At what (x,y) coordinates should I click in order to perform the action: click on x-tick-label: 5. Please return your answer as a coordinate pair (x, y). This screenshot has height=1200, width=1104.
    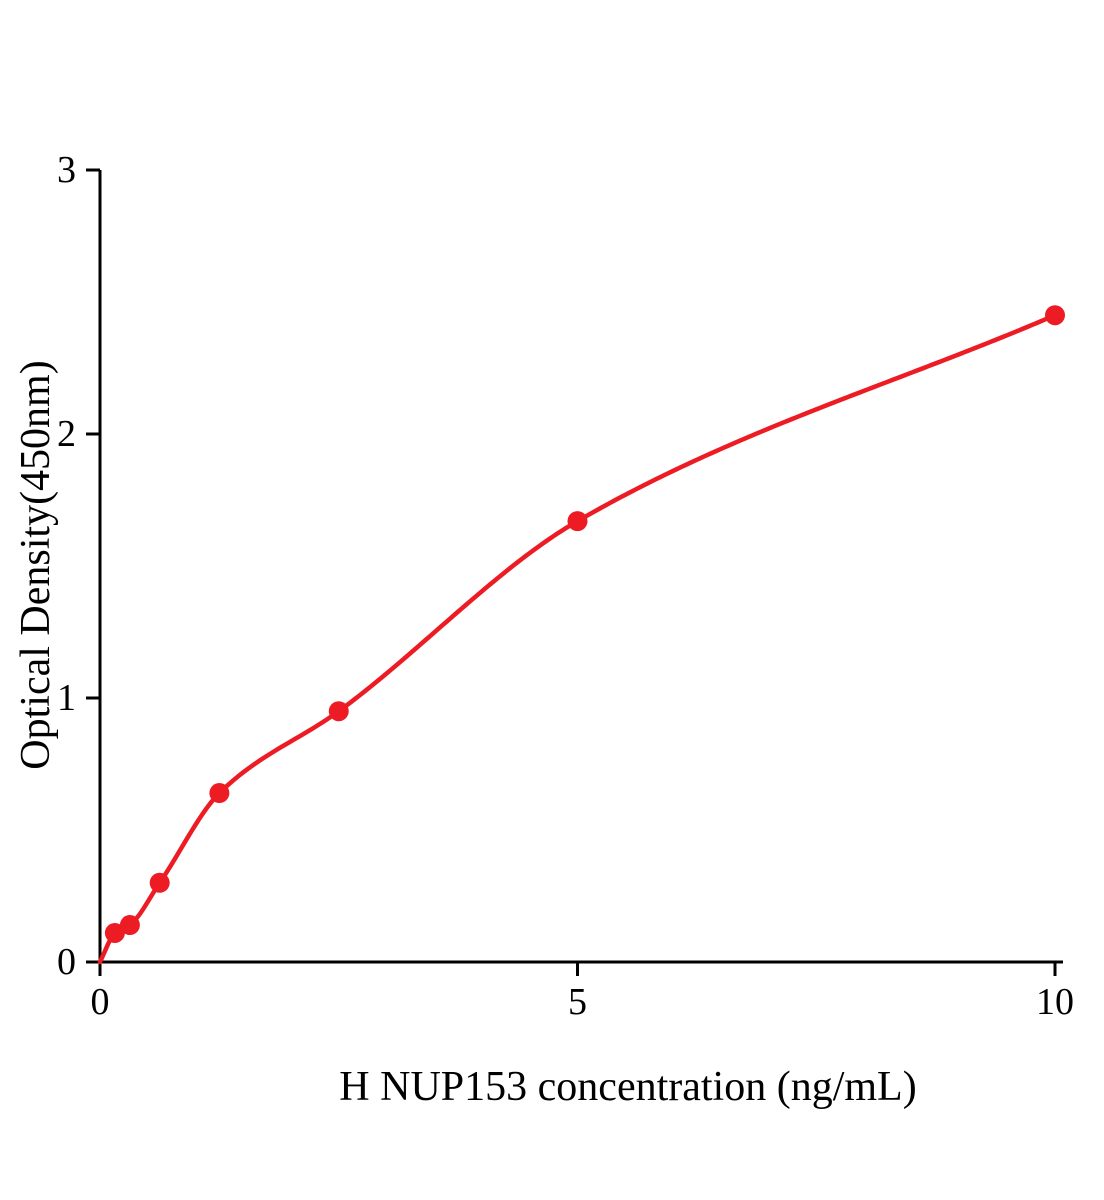
    Looking at the image, I should click on (577, 1002).